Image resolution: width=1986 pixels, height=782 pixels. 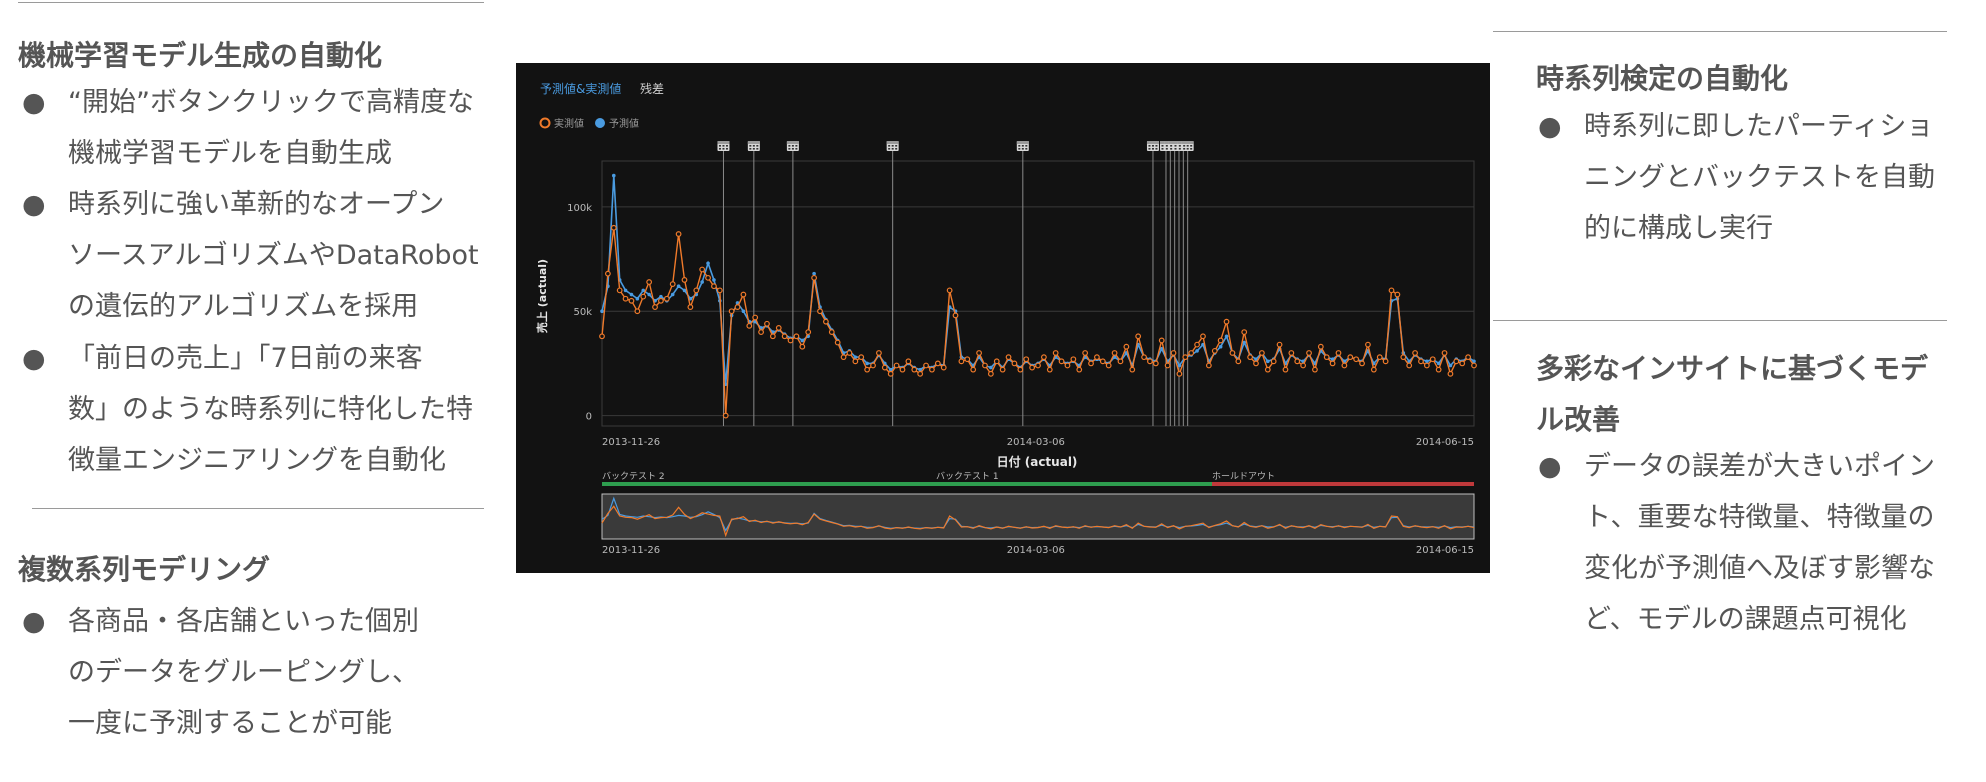 I want to click on range-navigator-window, so click(x=1038, y=516).